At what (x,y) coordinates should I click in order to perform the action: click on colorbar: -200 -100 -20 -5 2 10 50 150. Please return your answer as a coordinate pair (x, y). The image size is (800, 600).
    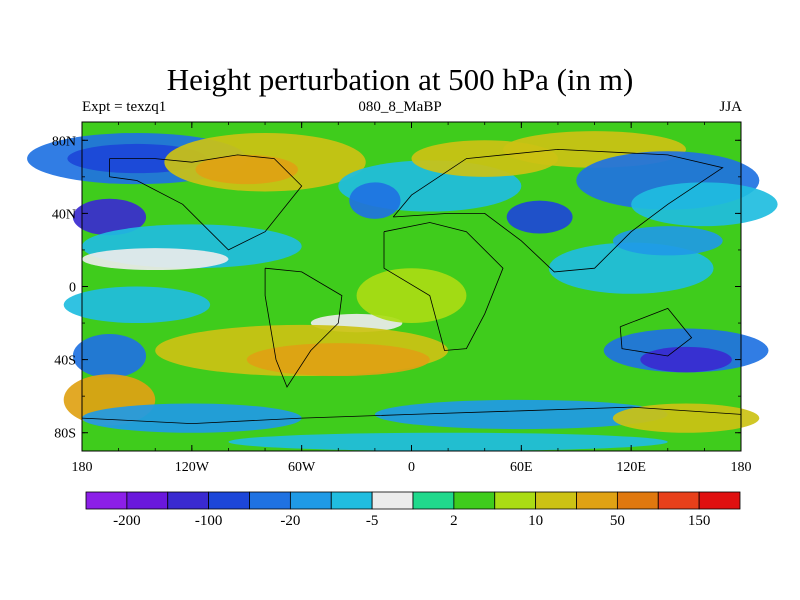
    Looking at the image, I should click on (413, 510).